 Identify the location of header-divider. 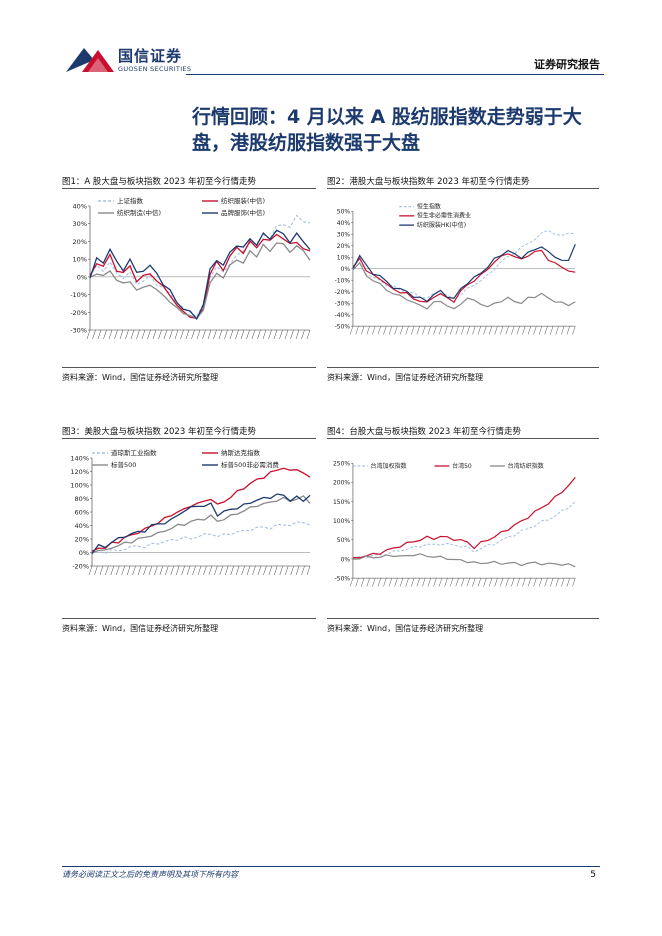
(395, 74).